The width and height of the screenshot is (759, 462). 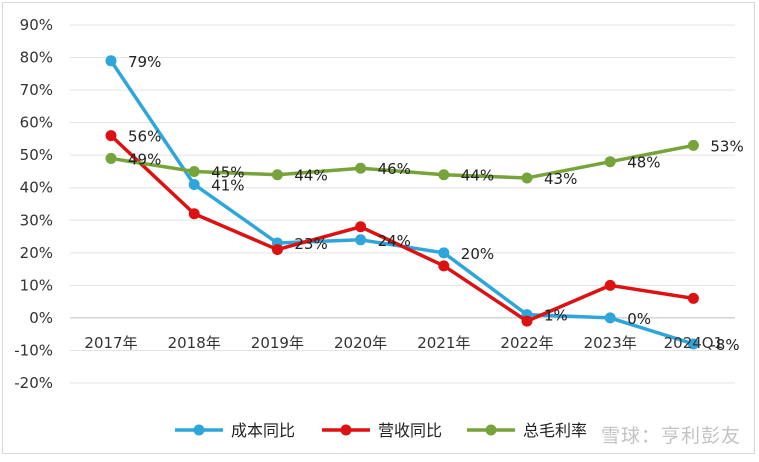 What do you see at coordinates (360, 343) in the screenshot?
I see `x-tick-label: 2020年` at bounding box center [360, 343].